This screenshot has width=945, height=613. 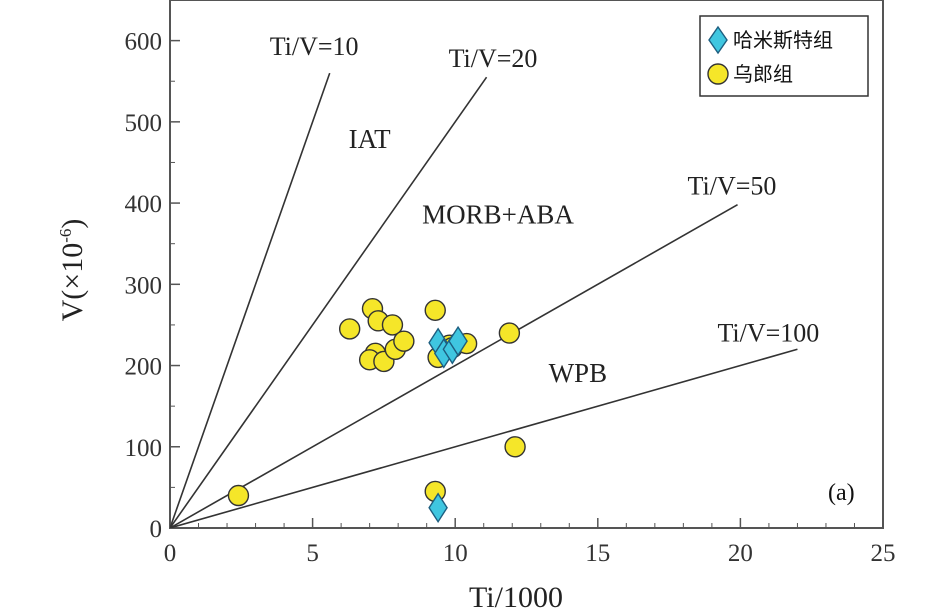 What do you see at coordinates (156, 529) in the screenshot?
I see `y-tick-label: 0` at bounding box center [156, 529].